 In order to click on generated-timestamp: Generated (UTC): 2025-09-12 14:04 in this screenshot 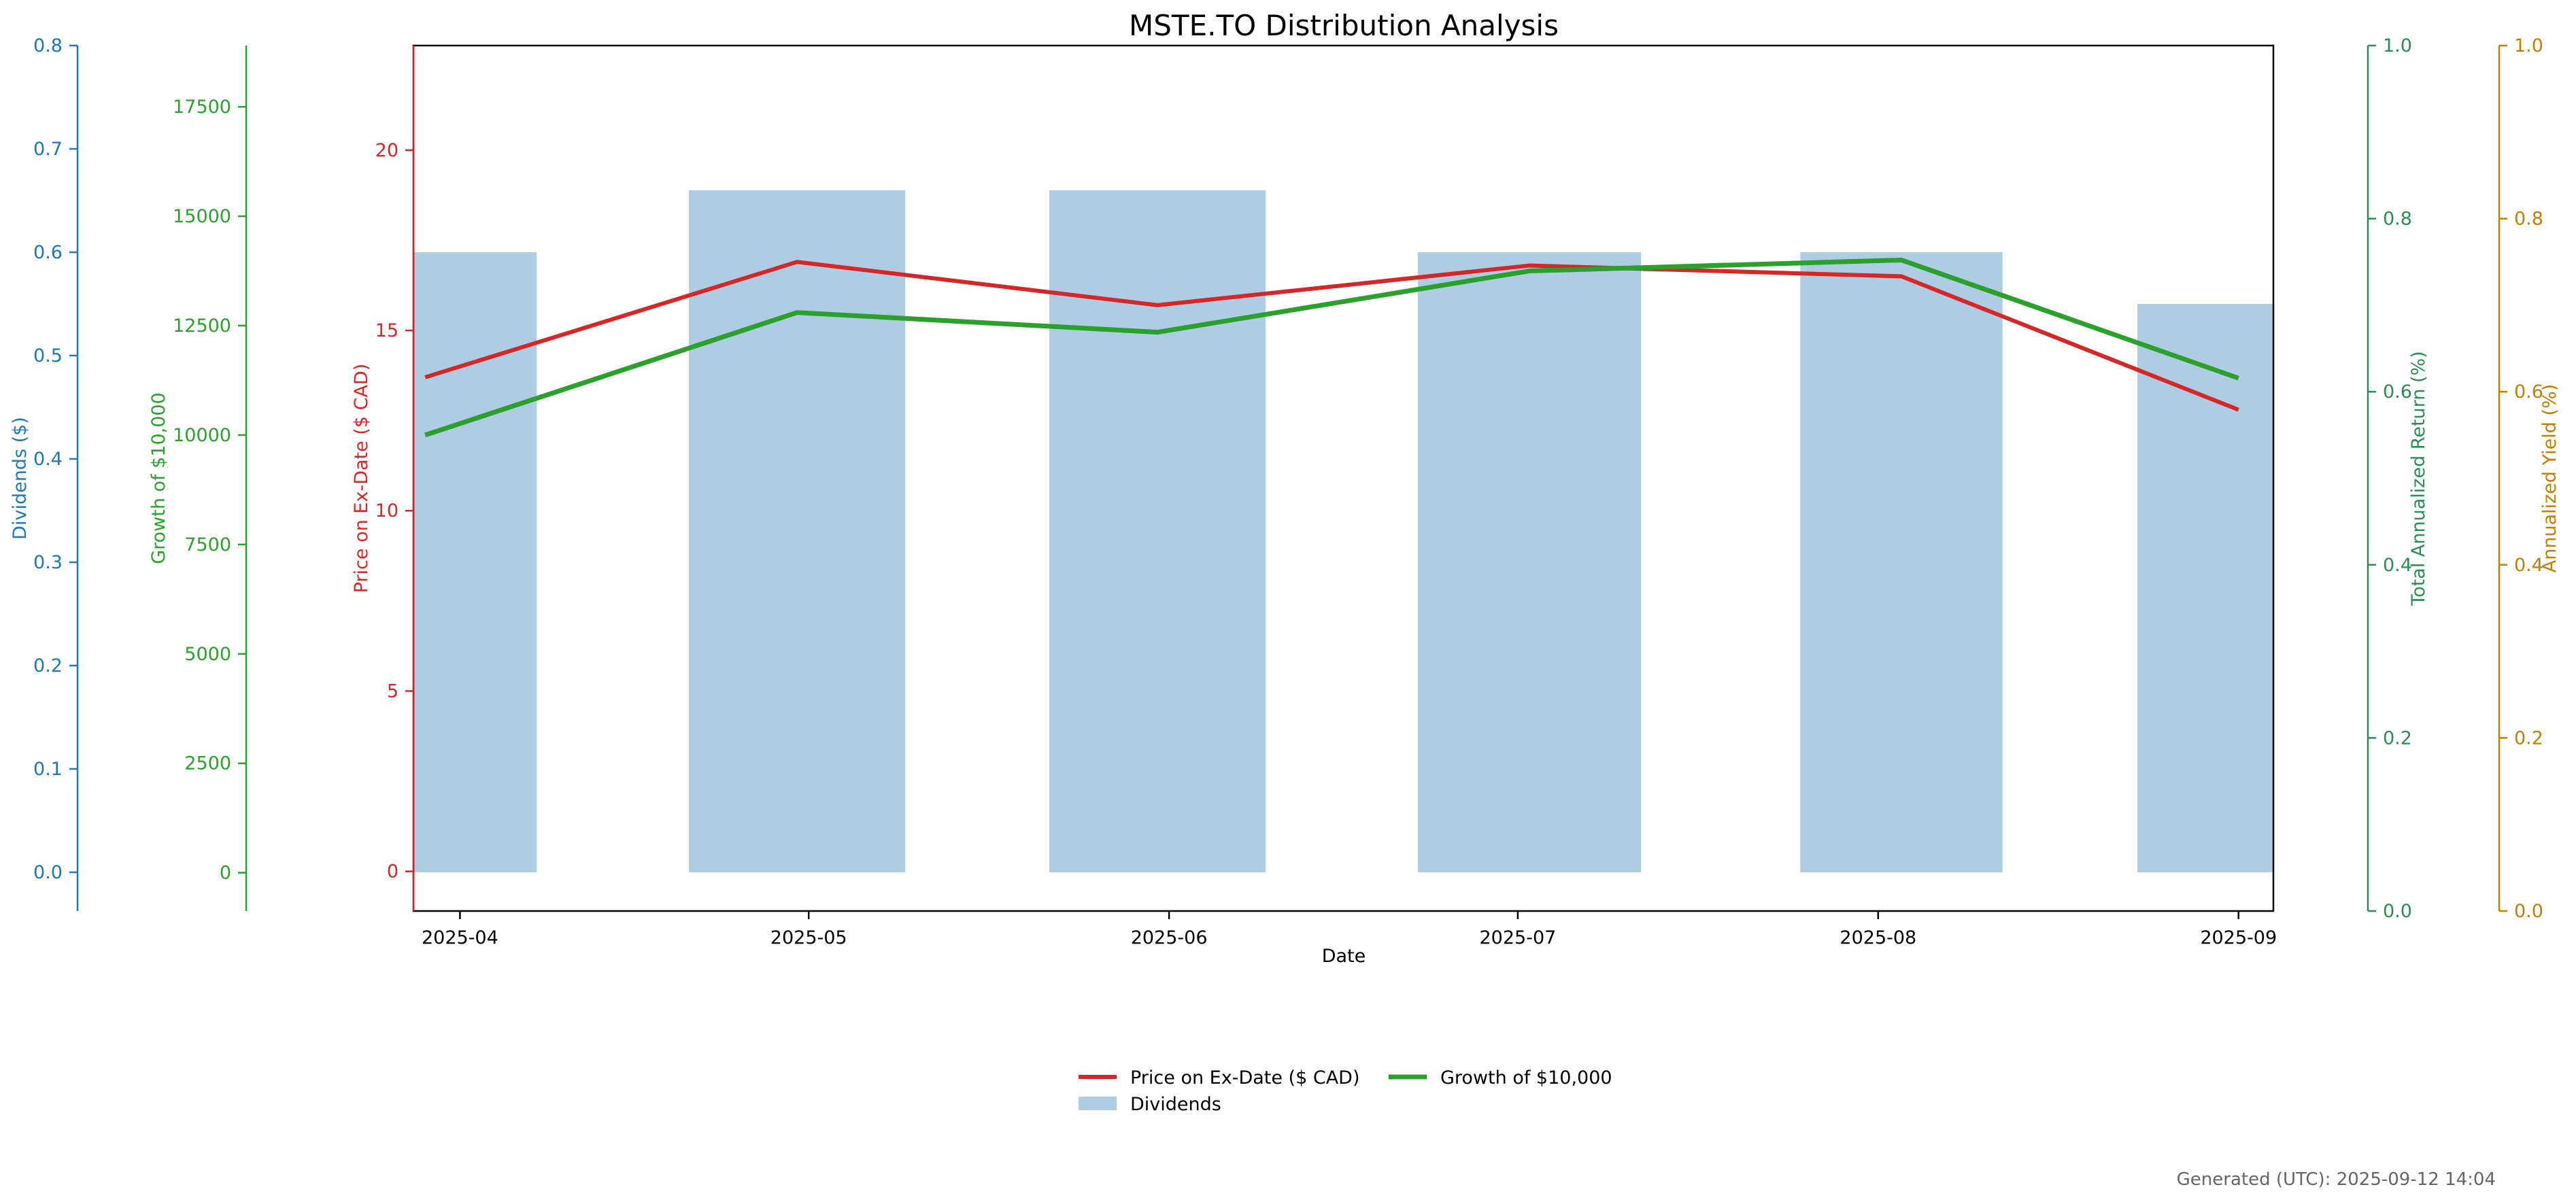, I will do `click(2336, 1179)`.